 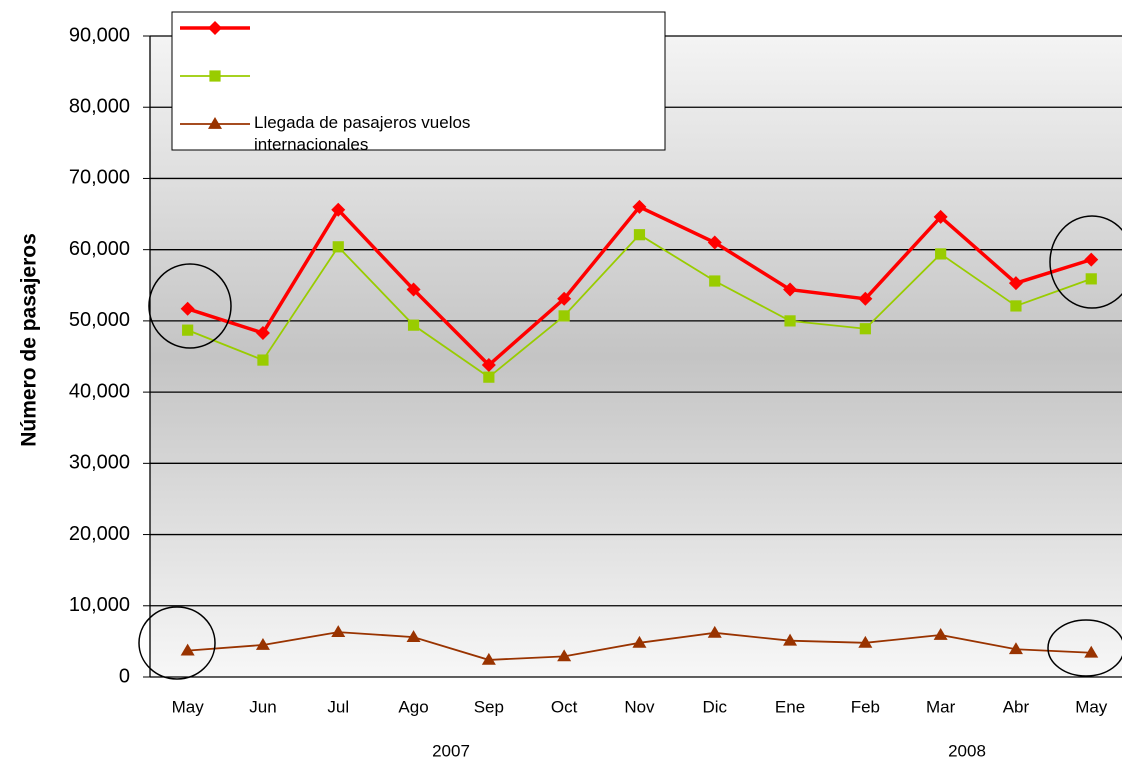 I want to click on y-axis-title: Número de pasajeros, so click(x=29, y=340).